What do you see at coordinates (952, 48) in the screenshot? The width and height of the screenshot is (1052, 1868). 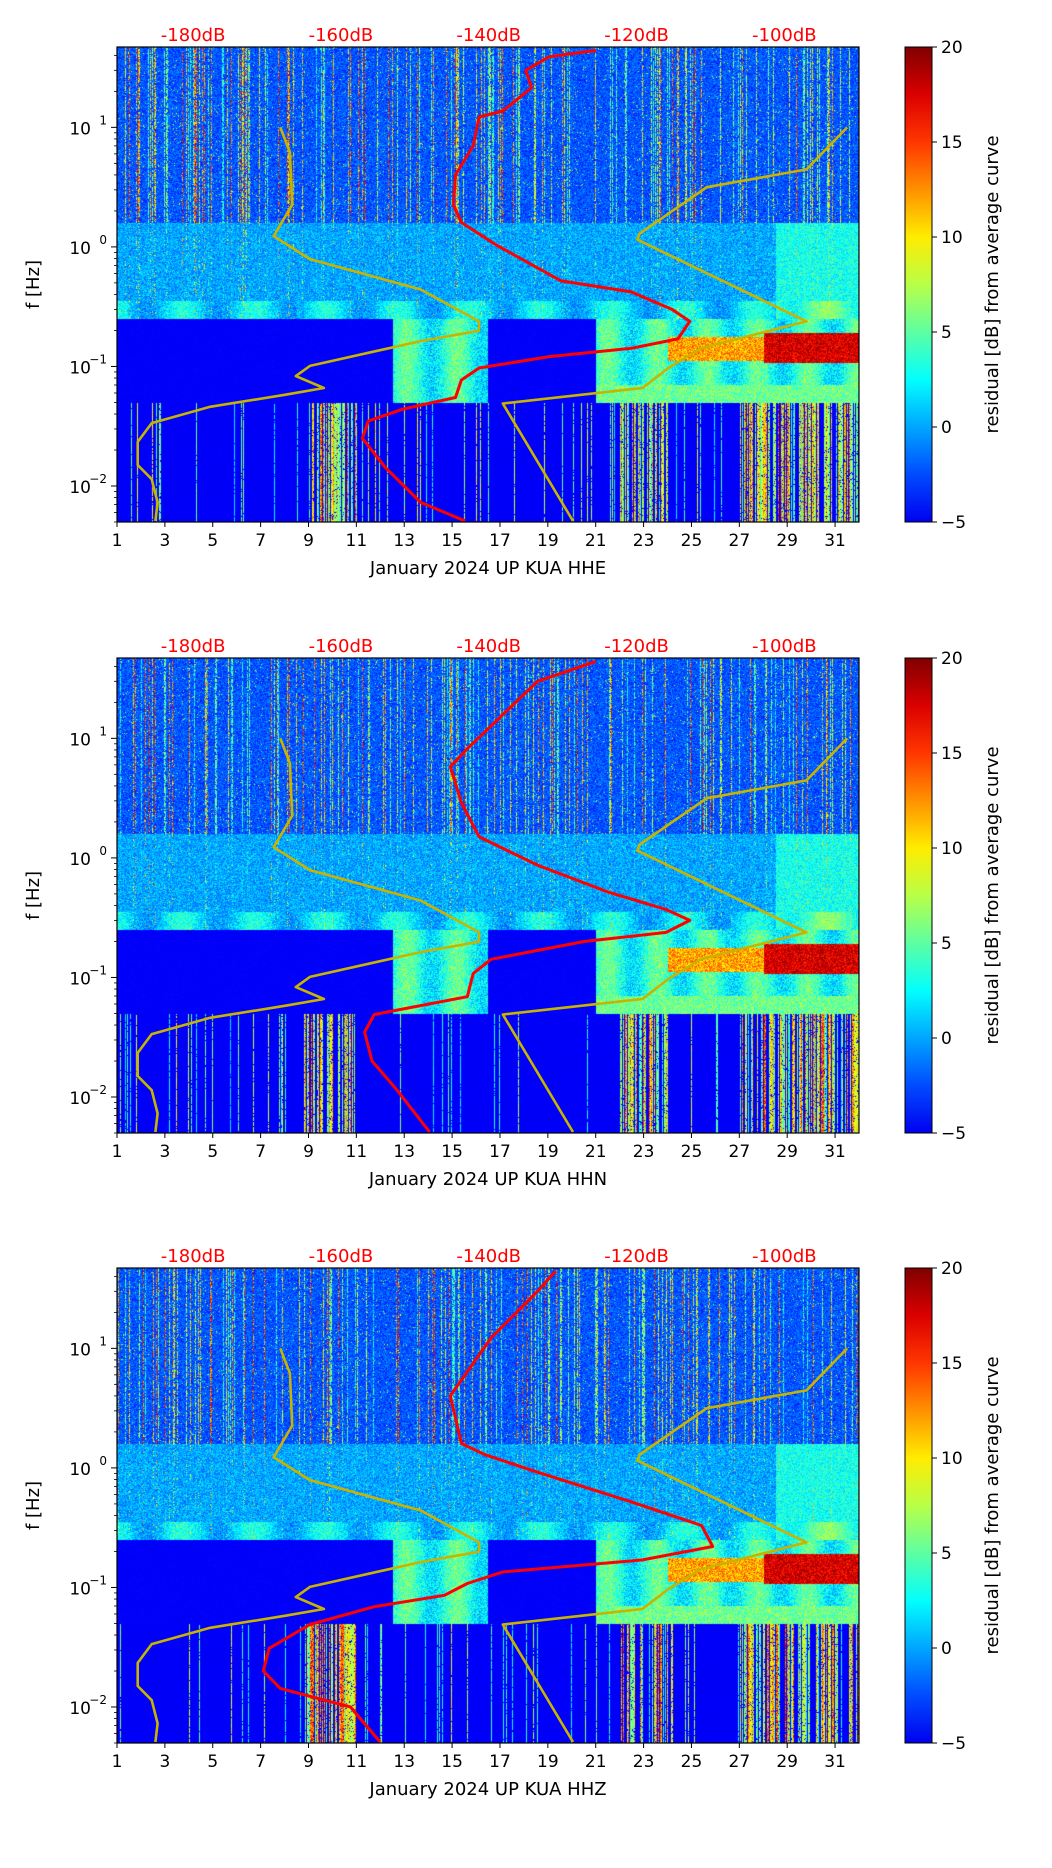 I see `colorbar-tick-label: 20` at bounding box center [952, 48].